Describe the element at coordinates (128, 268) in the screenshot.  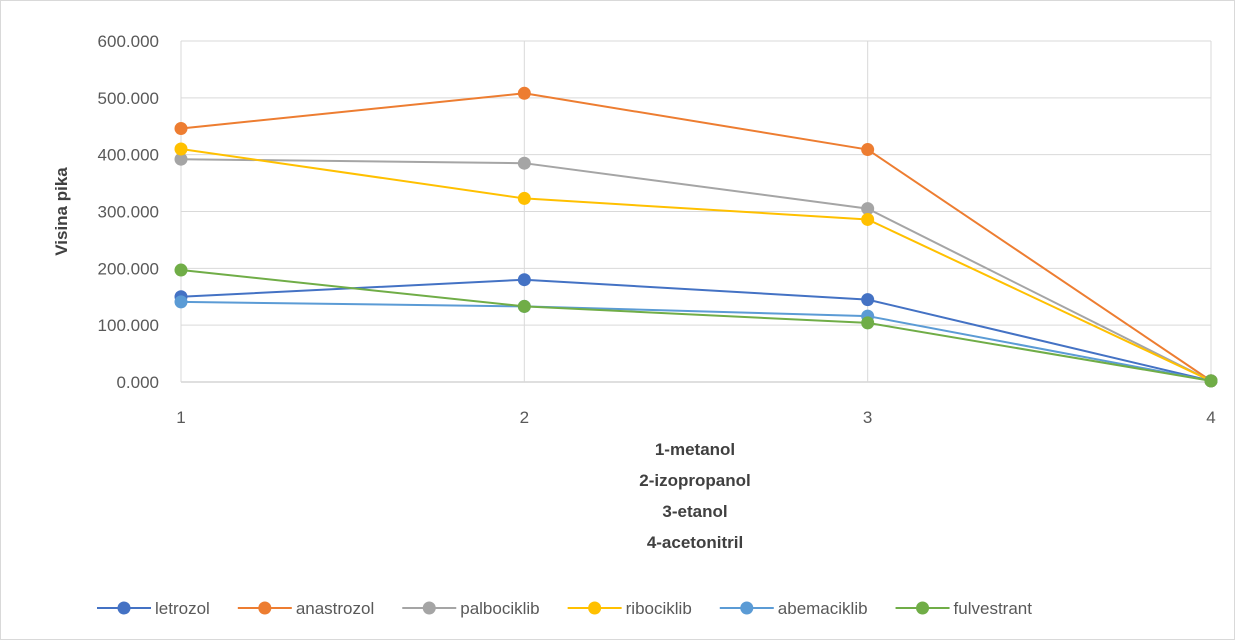
I see `y-tick-label: 200.000` at that location.